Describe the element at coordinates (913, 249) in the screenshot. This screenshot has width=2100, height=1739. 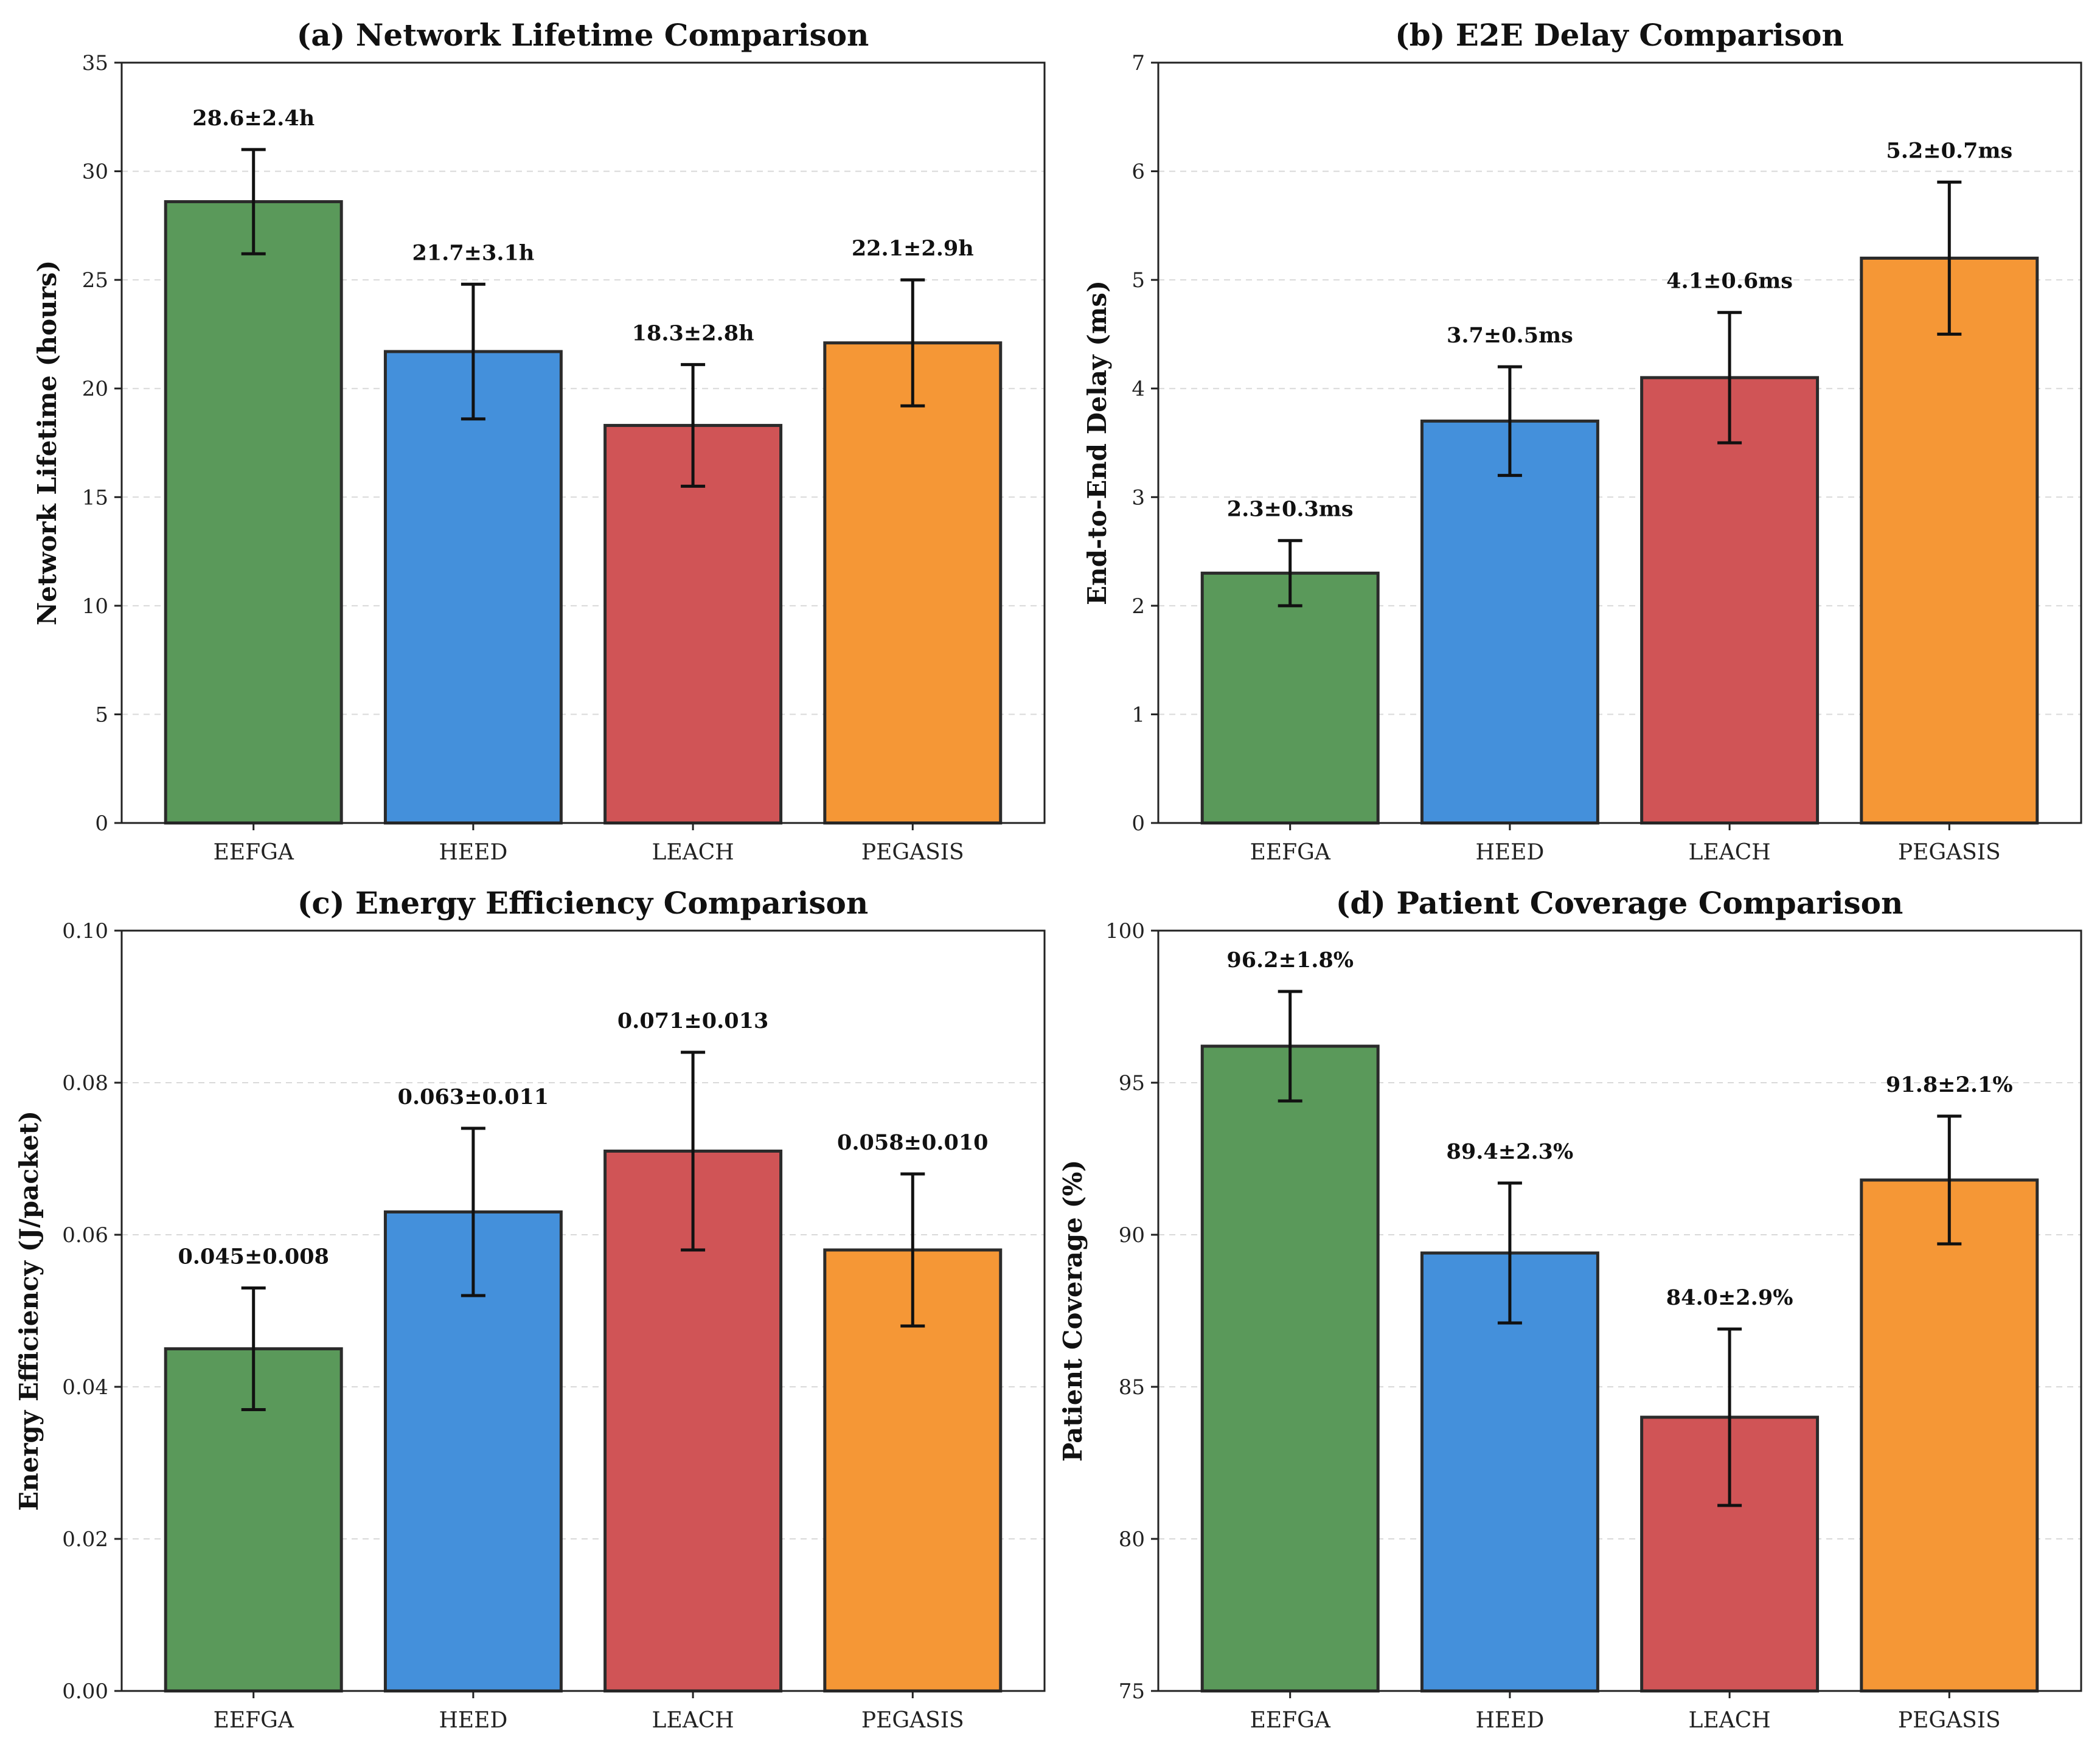
I see `data-label: 22.1±2.9h` at that location.